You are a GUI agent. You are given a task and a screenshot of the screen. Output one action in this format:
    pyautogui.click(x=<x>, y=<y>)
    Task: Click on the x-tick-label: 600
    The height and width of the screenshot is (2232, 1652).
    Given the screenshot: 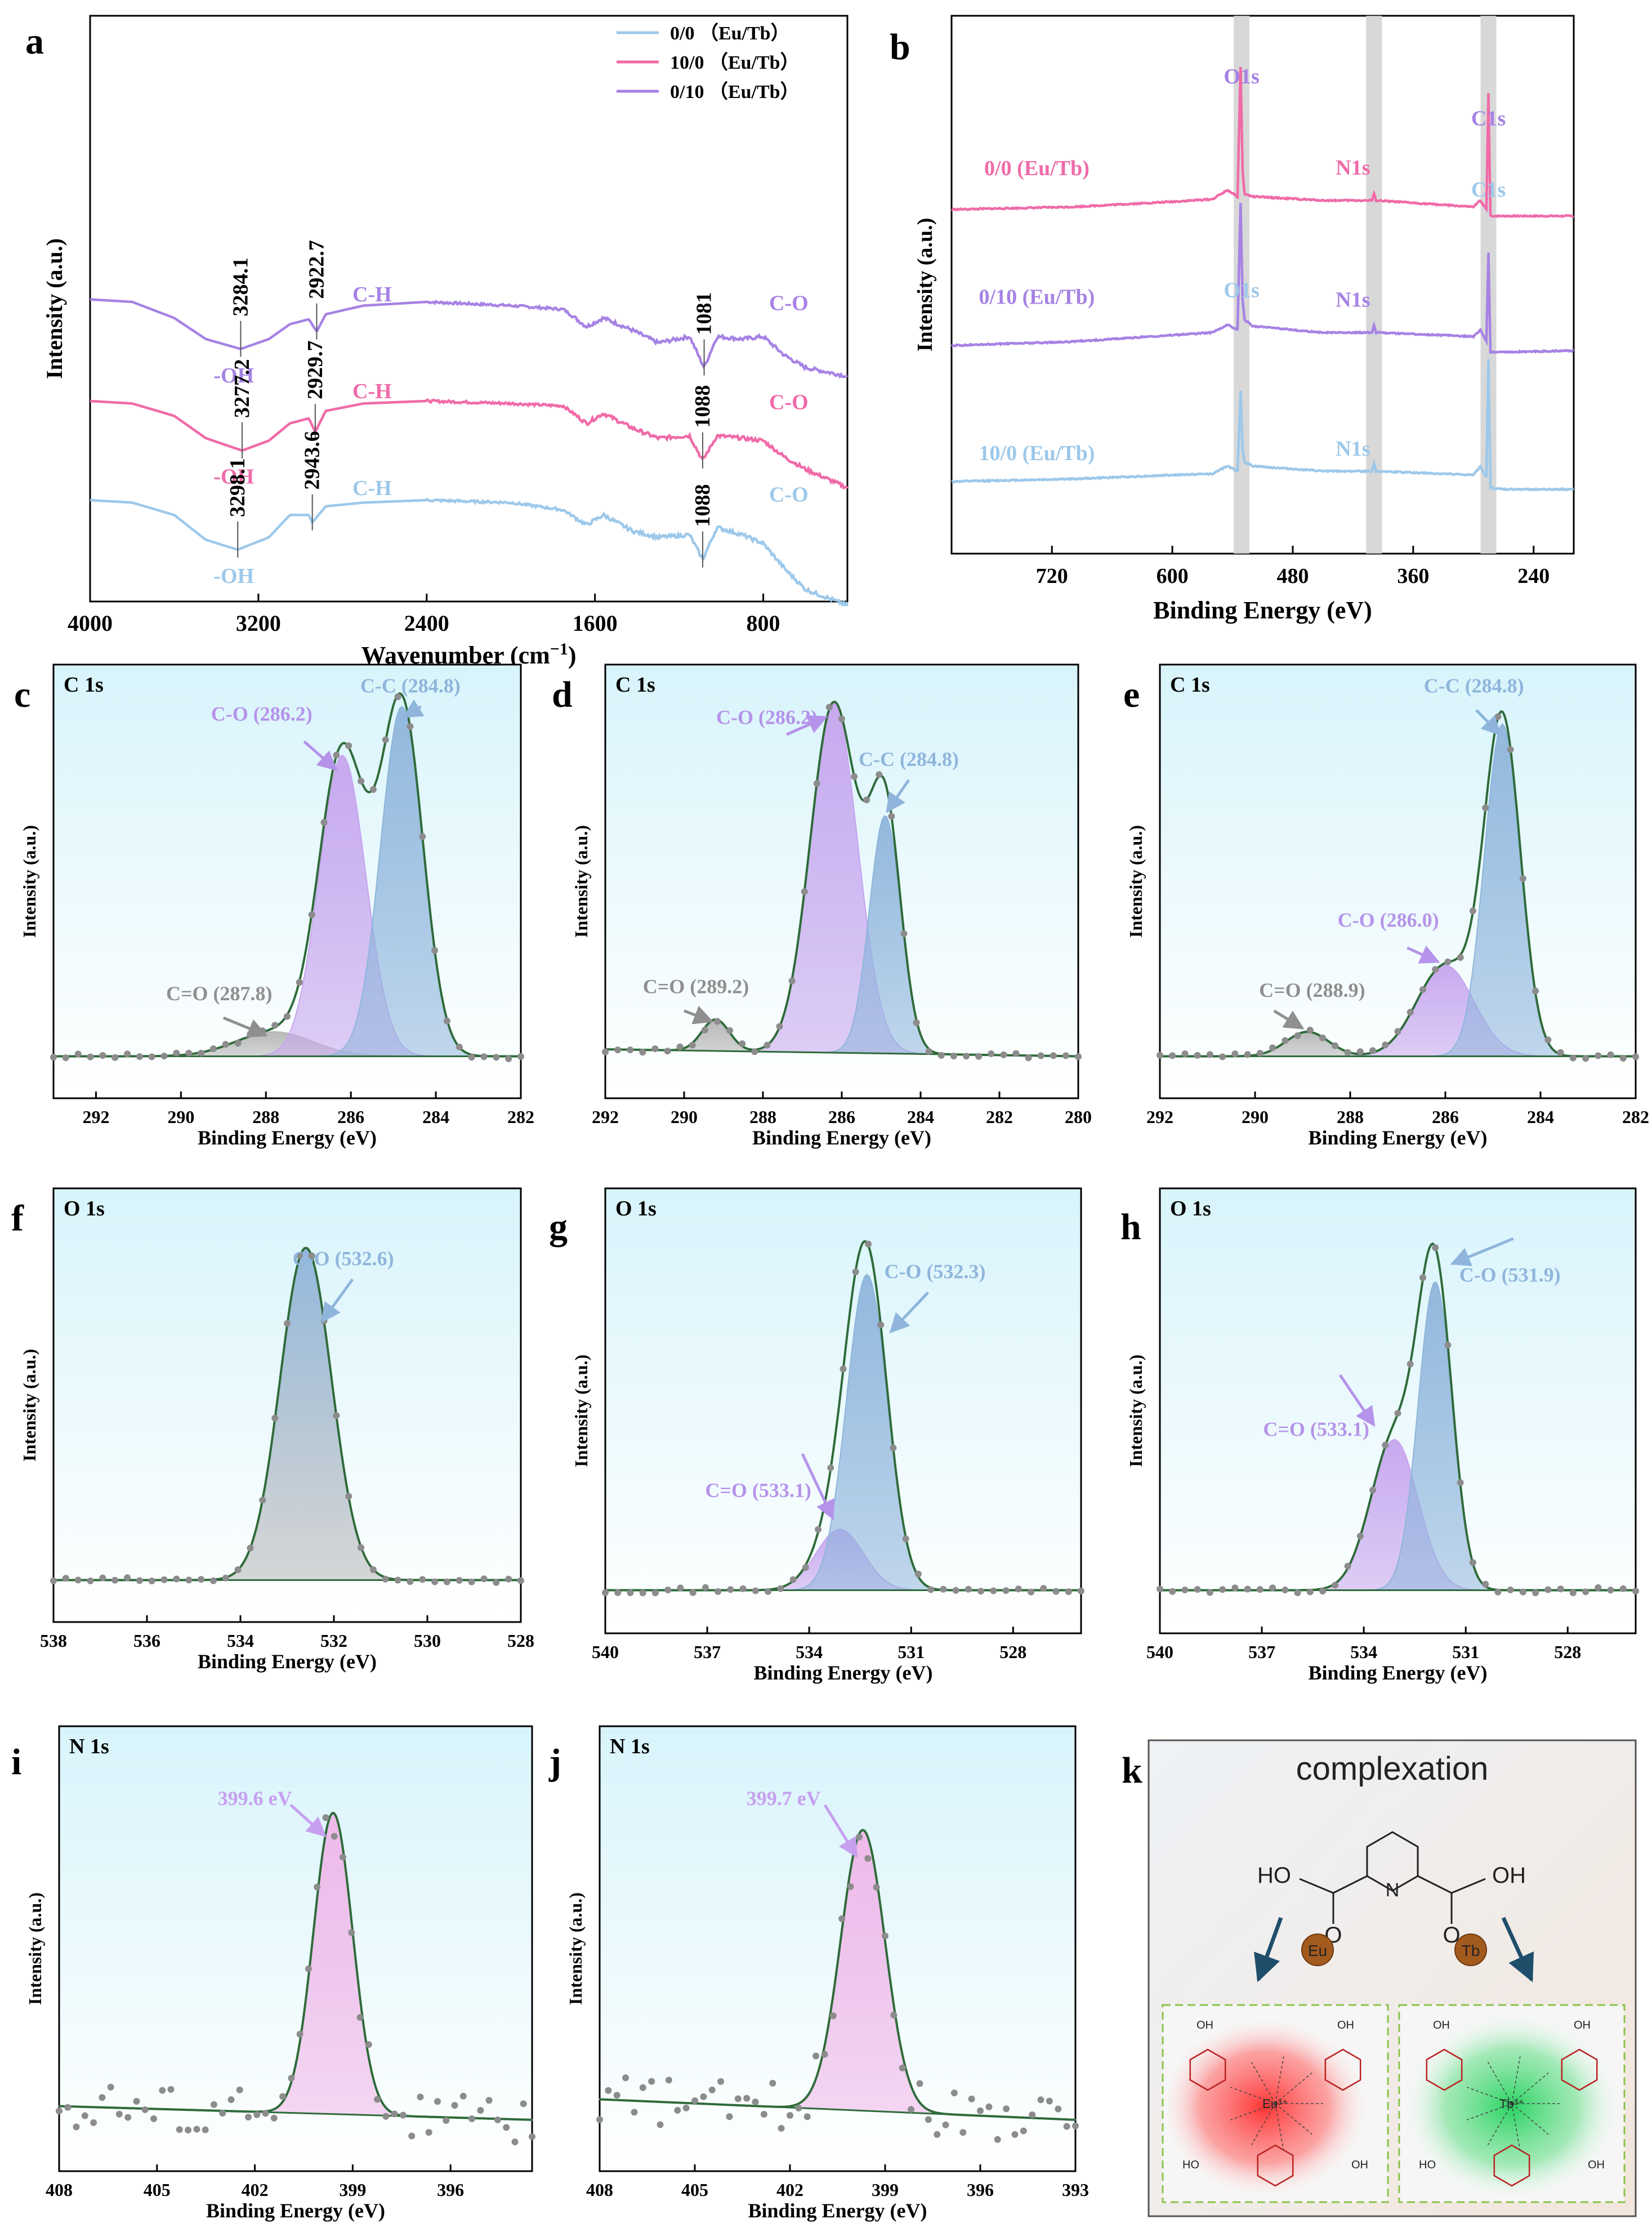 What is the action you would take?
    pyautogui.click(x=1173, y=576)
    